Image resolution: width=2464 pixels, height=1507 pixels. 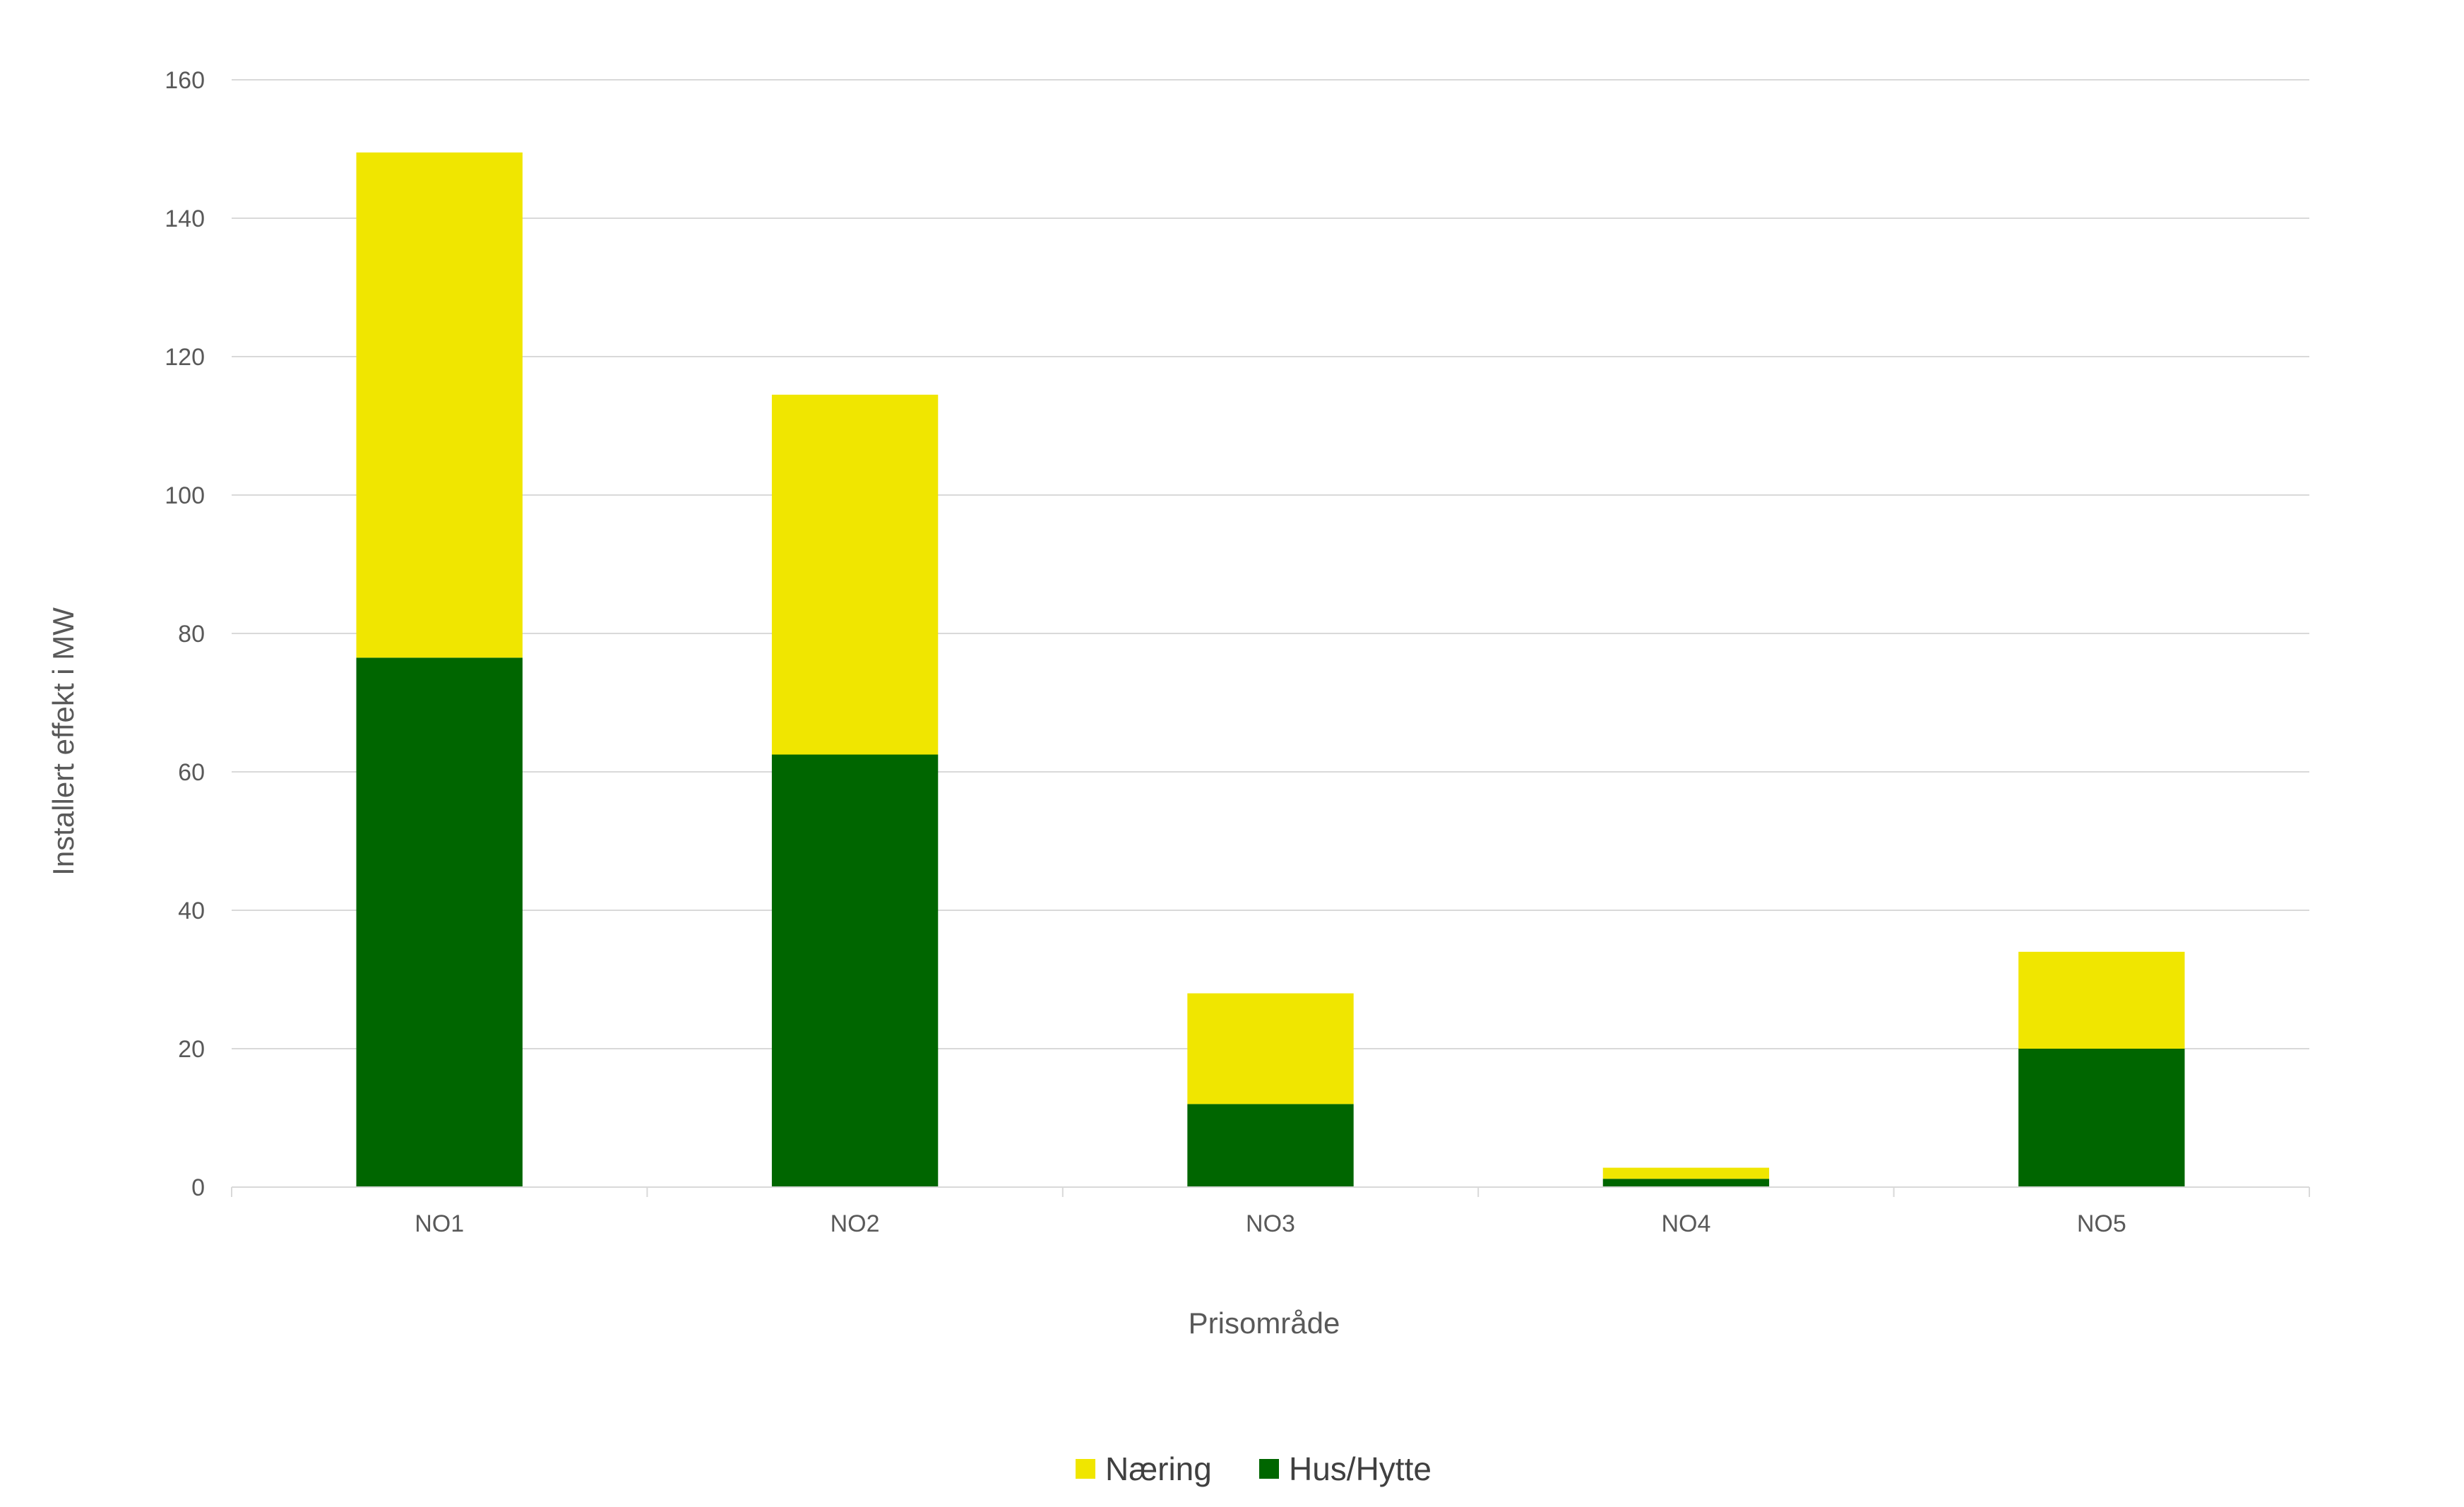 I want to click on legend-label: Hus/Hytte, so click(x=1361, y=1469).